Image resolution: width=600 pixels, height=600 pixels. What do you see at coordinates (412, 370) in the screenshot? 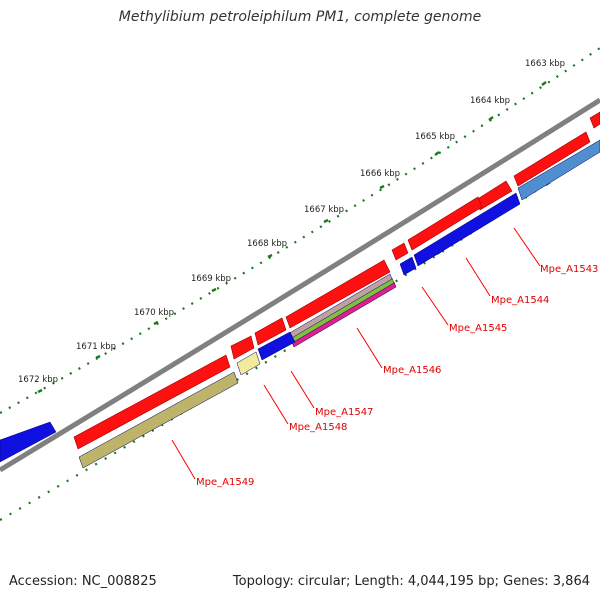
I see `gene-label: Mpe_A1546` at bounding box center [412, 370].